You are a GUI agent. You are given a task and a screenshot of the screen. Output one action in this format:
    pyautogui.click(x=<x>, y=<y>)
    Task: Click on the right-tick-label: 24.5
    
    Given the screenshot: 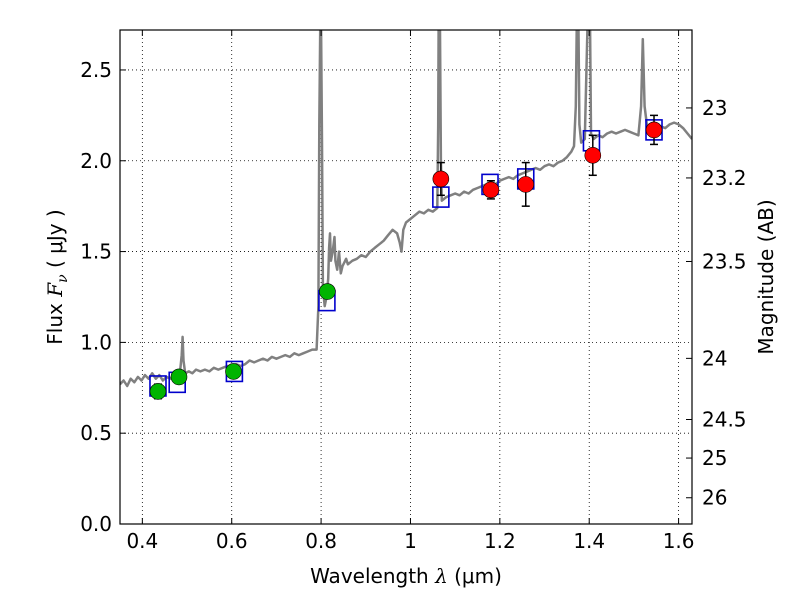 What is the action you would take?
    pyautogui.click(x=724, y=419)
    